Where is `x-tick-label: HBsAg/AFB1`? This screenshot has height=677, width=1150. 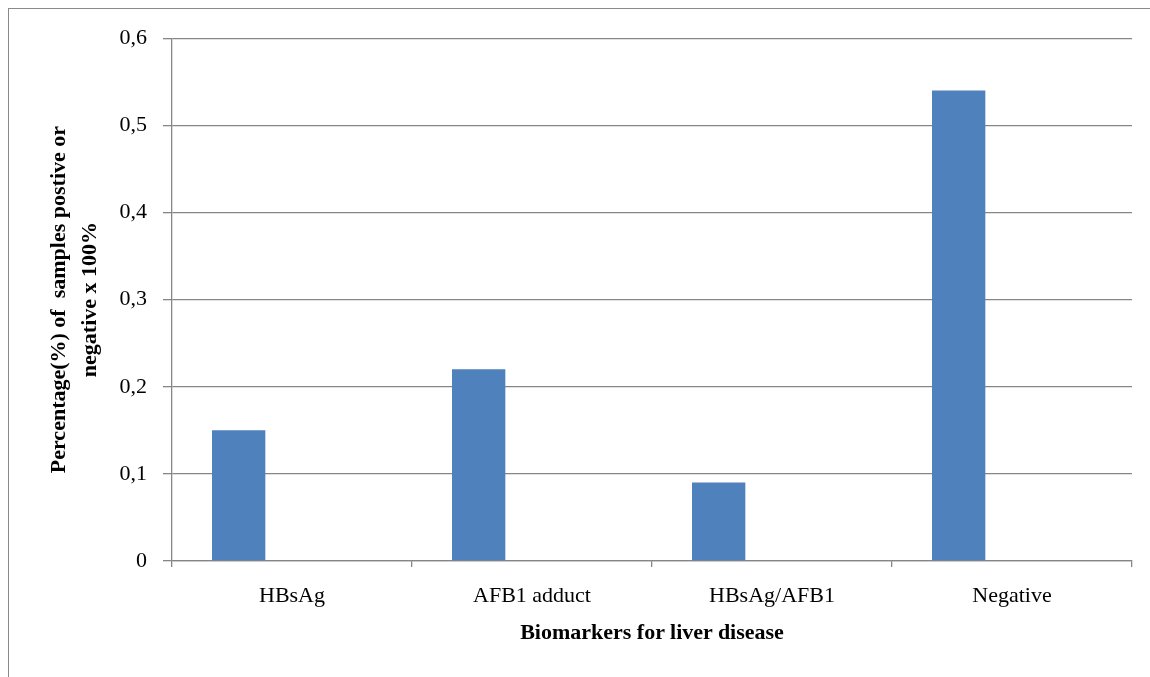
x-tick-label: HBsAg/AFB1 is located at coordinates (772, 594).